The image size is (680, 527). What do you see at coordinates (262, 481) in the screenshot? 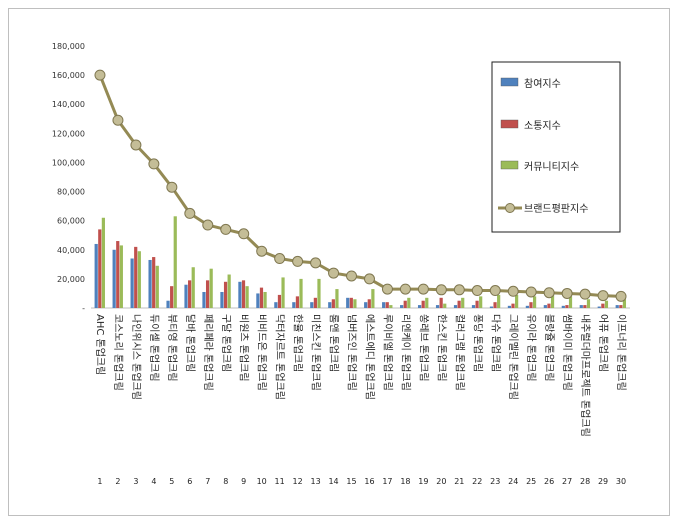
I see `rank-label: 10` at bounding box center [262, 481].